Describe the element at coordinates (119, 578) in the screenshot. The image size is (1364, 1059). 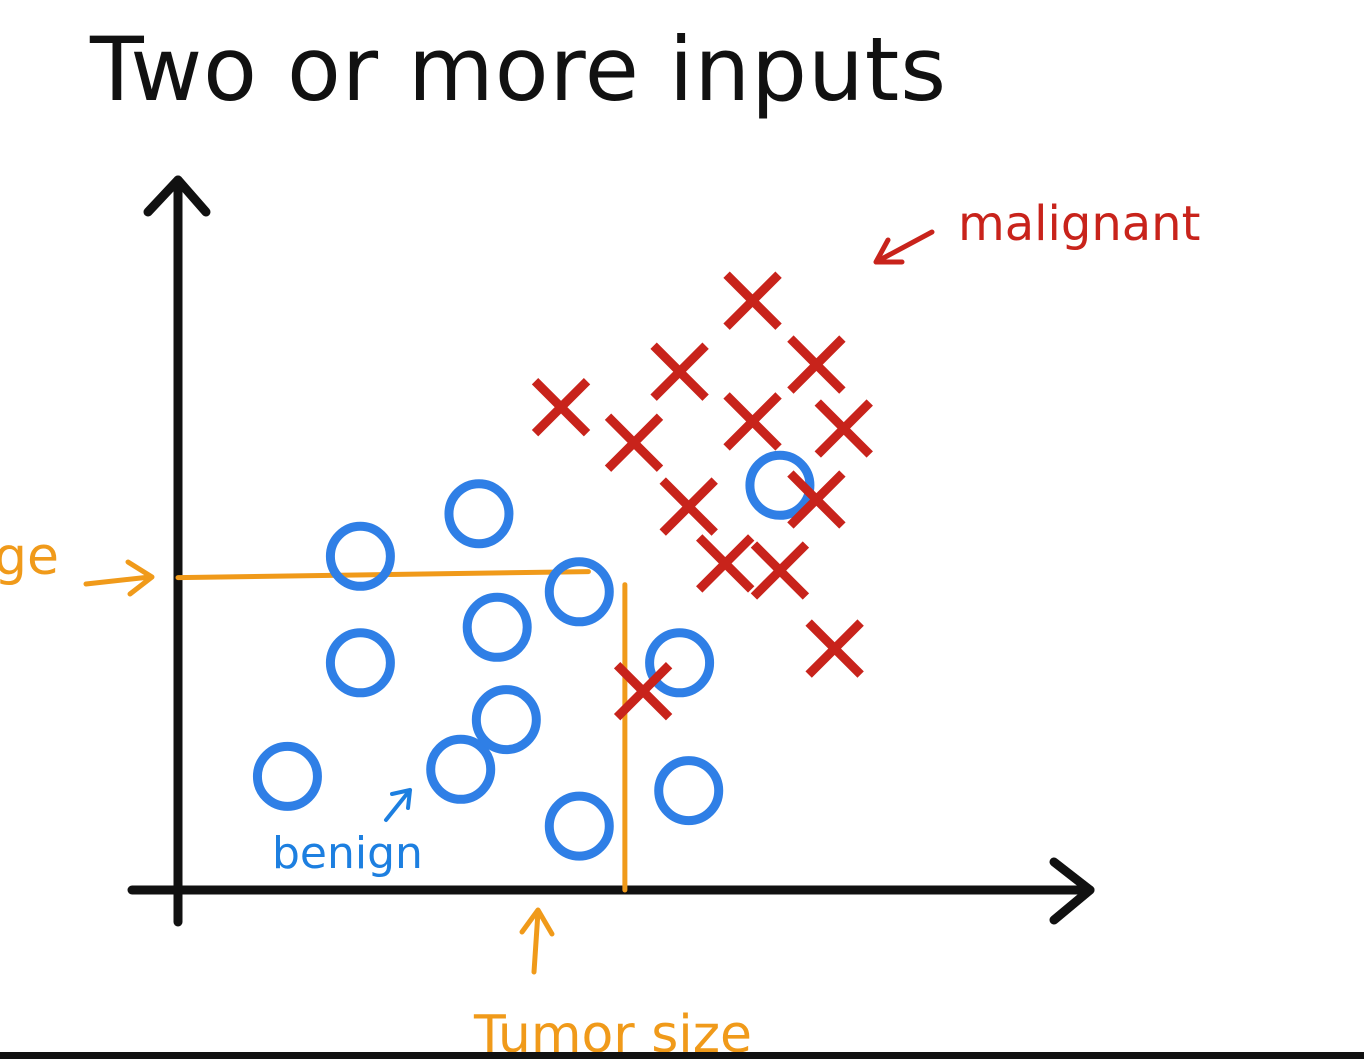
I see `y-label-arrow` at that location.